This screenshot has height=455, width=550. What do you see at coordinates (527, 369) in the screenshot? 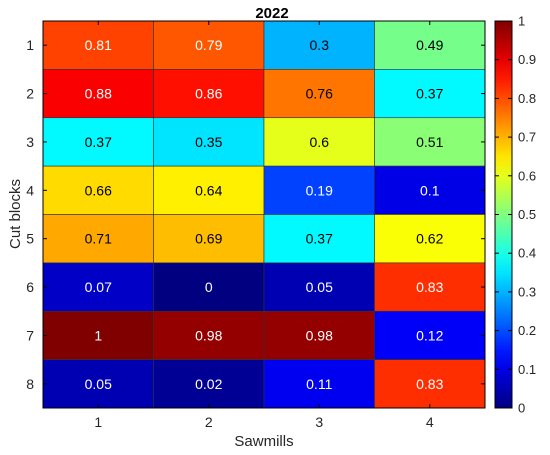
I see `colorbar-tick-label: 0.1` at bounding box center [527, 369].